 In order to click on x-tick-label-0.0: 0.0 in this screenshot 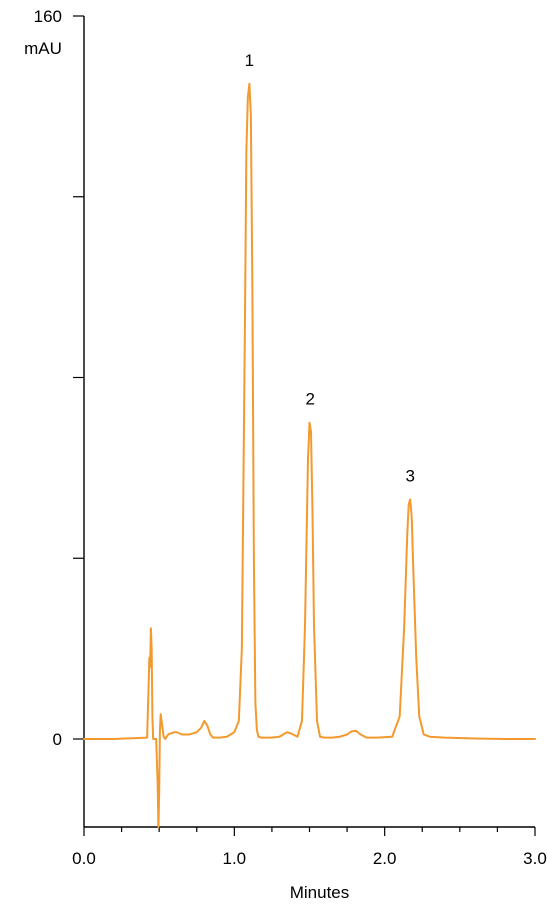, I will do `click(84, 858)`.